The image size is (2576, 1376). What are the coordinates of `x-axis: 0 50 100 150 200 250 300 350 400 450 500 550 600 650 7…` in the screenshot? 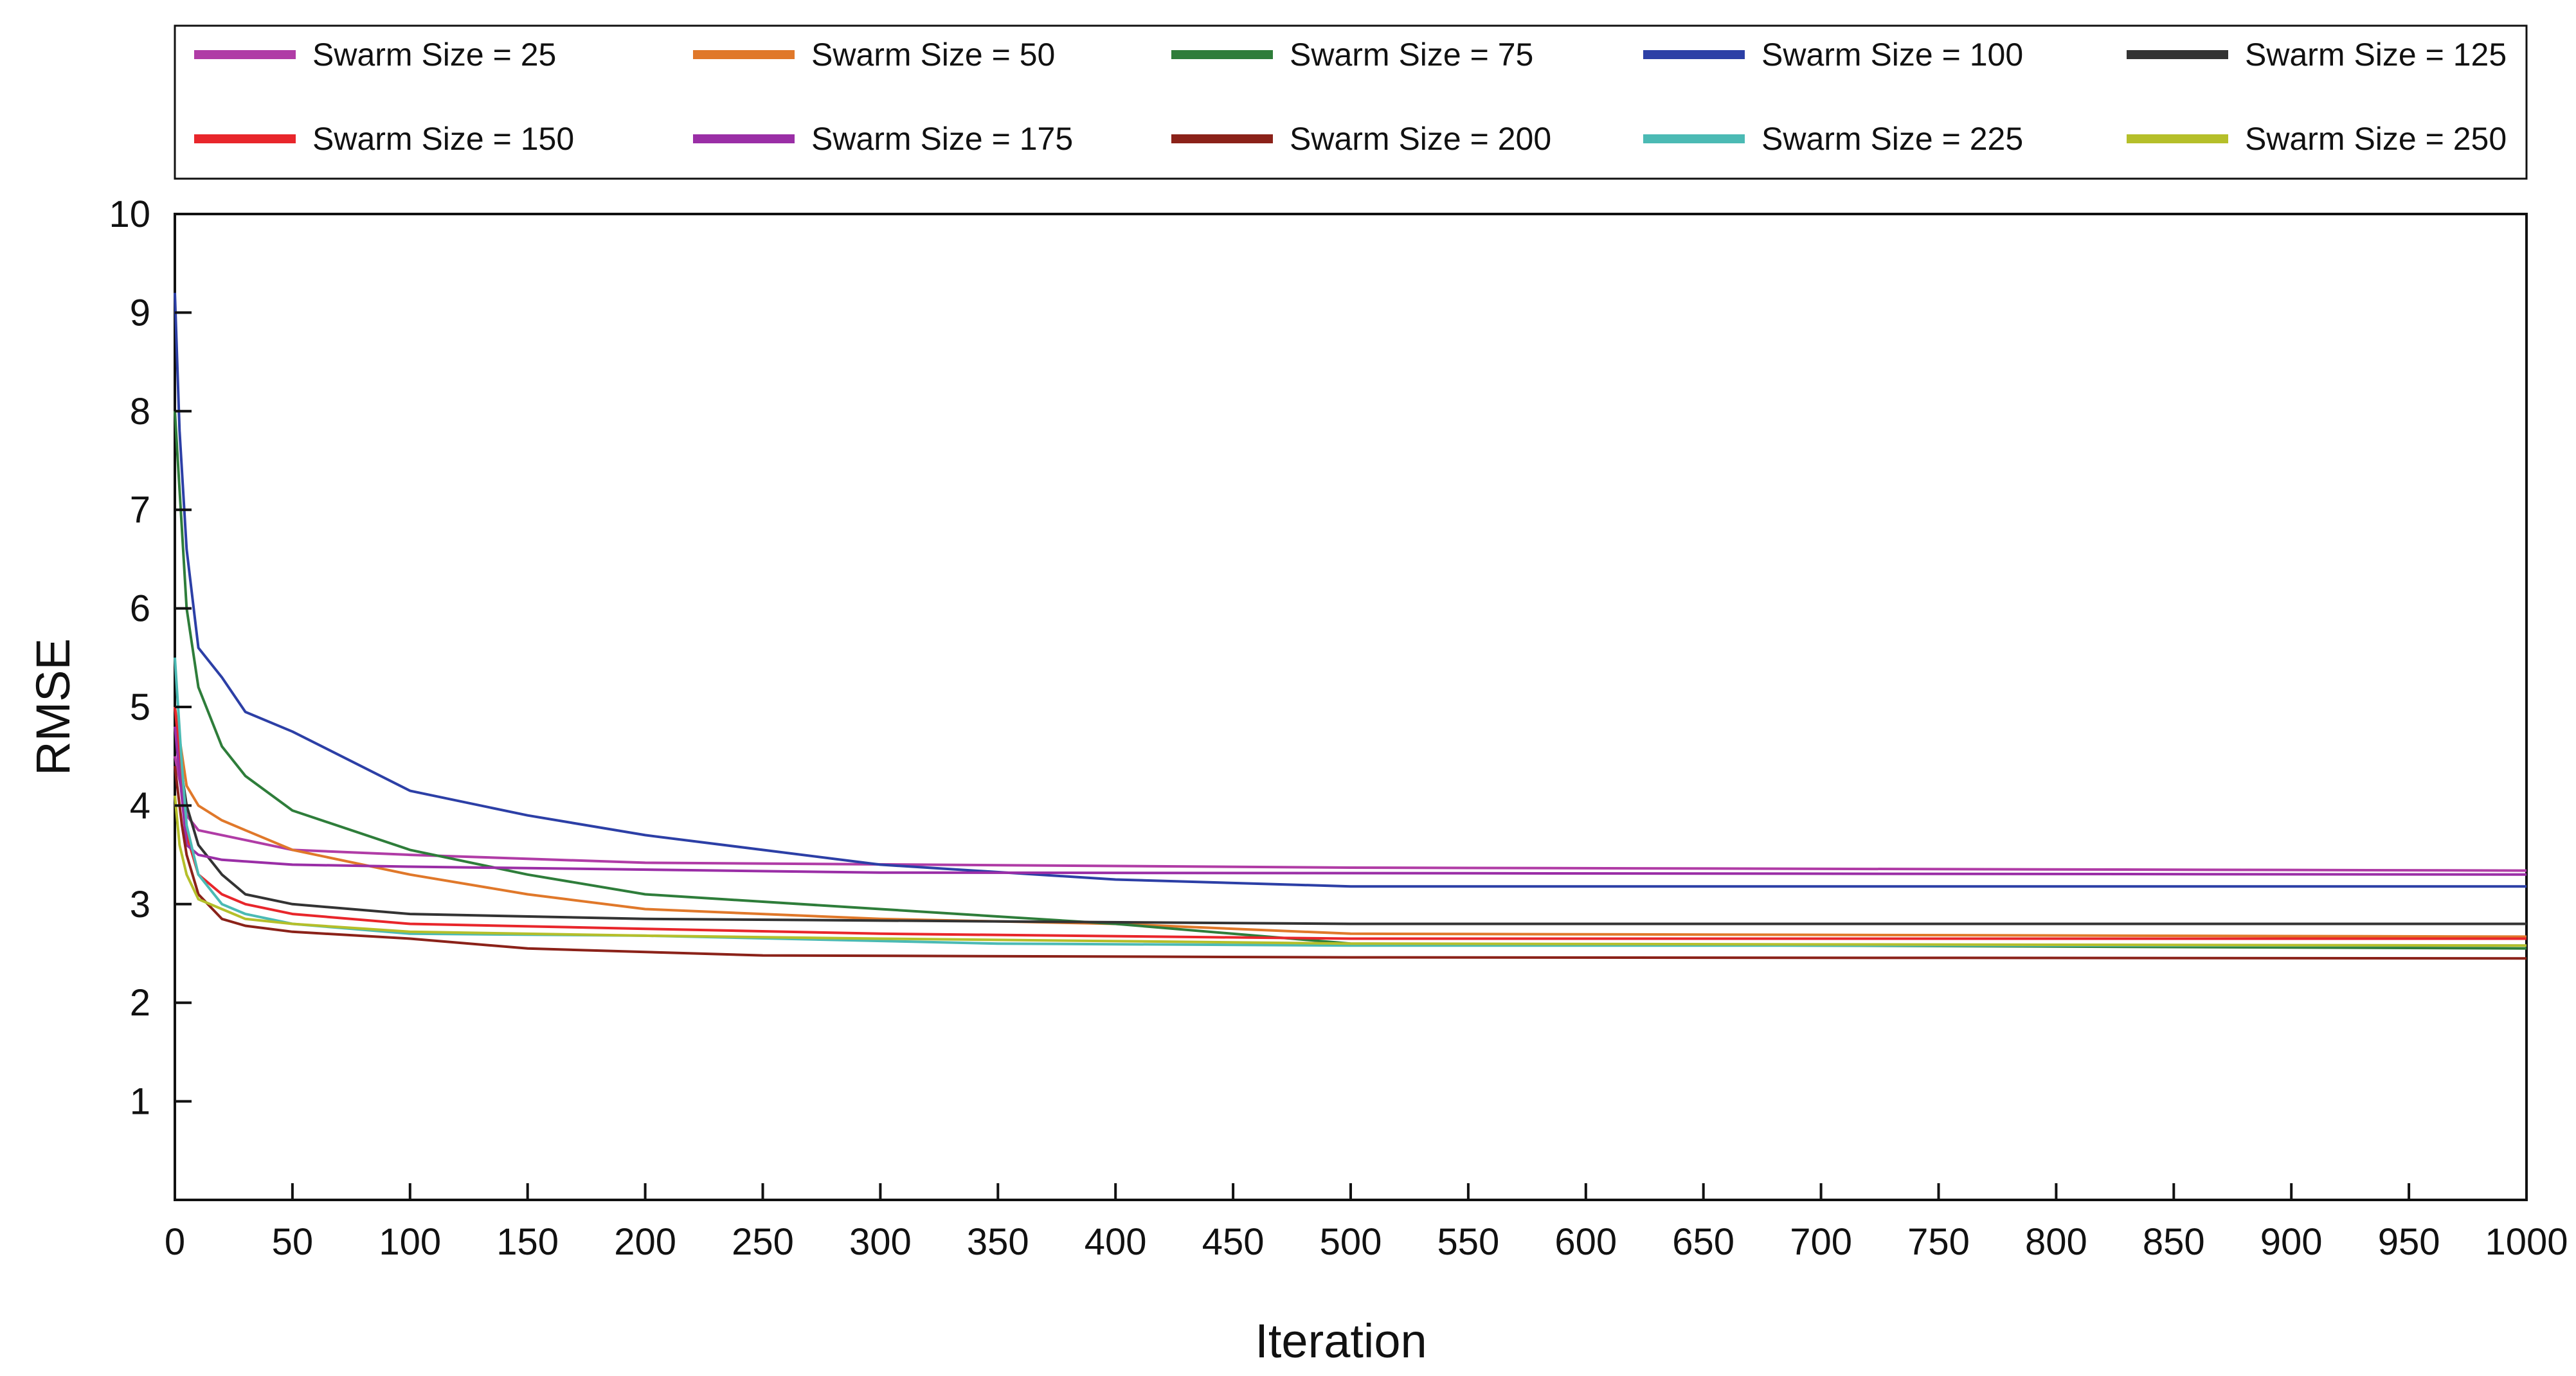 It's located at (1366, 1223).